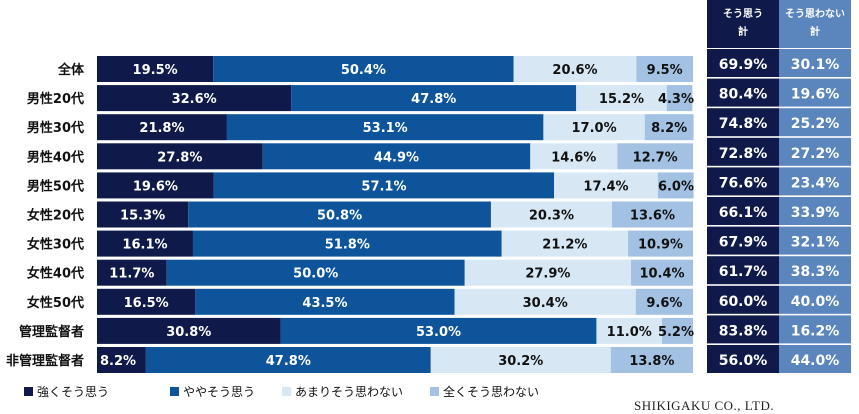 Image resolution: width=859 pixels, height=414 pixels. I want to click on data-label: 53.1%, so click(385, 128).